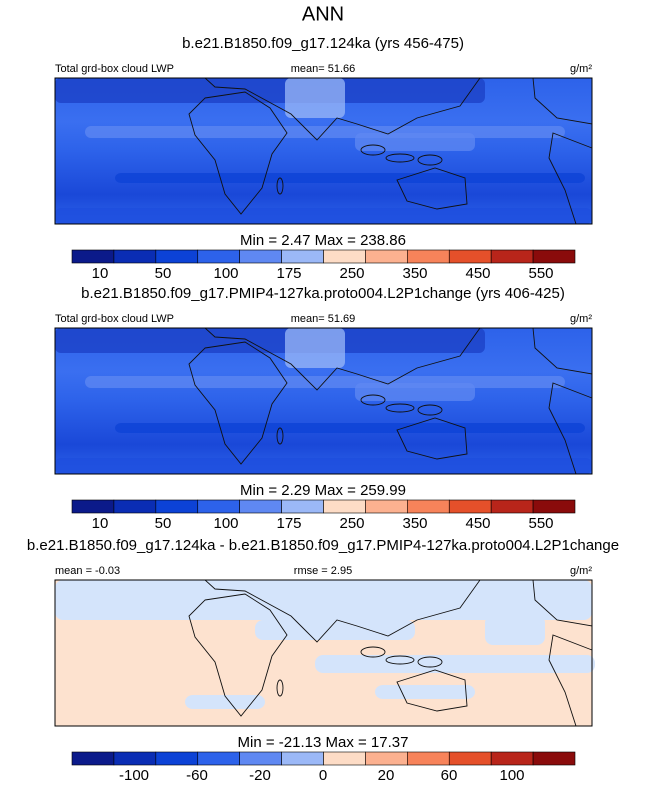  Describe the element at coordinates (323, 742) in the screenshot. I see `min-max: Min = -21.13 Max = 17.37` at that location.